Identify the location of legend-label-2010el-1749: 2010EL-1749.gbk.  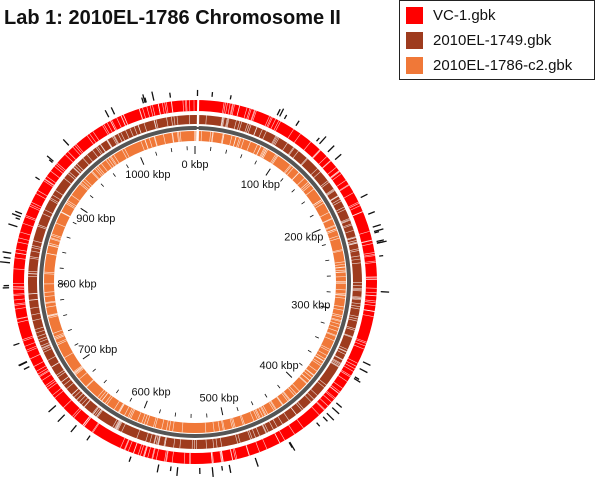
(492, 40).